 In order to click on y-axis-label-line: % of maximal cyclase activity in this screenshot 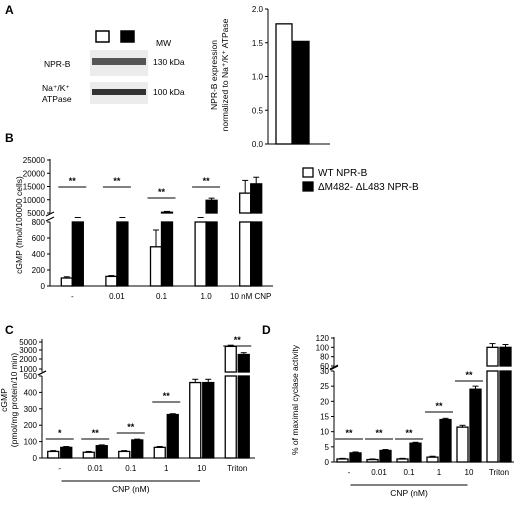, I will do `click(295, 399)`.